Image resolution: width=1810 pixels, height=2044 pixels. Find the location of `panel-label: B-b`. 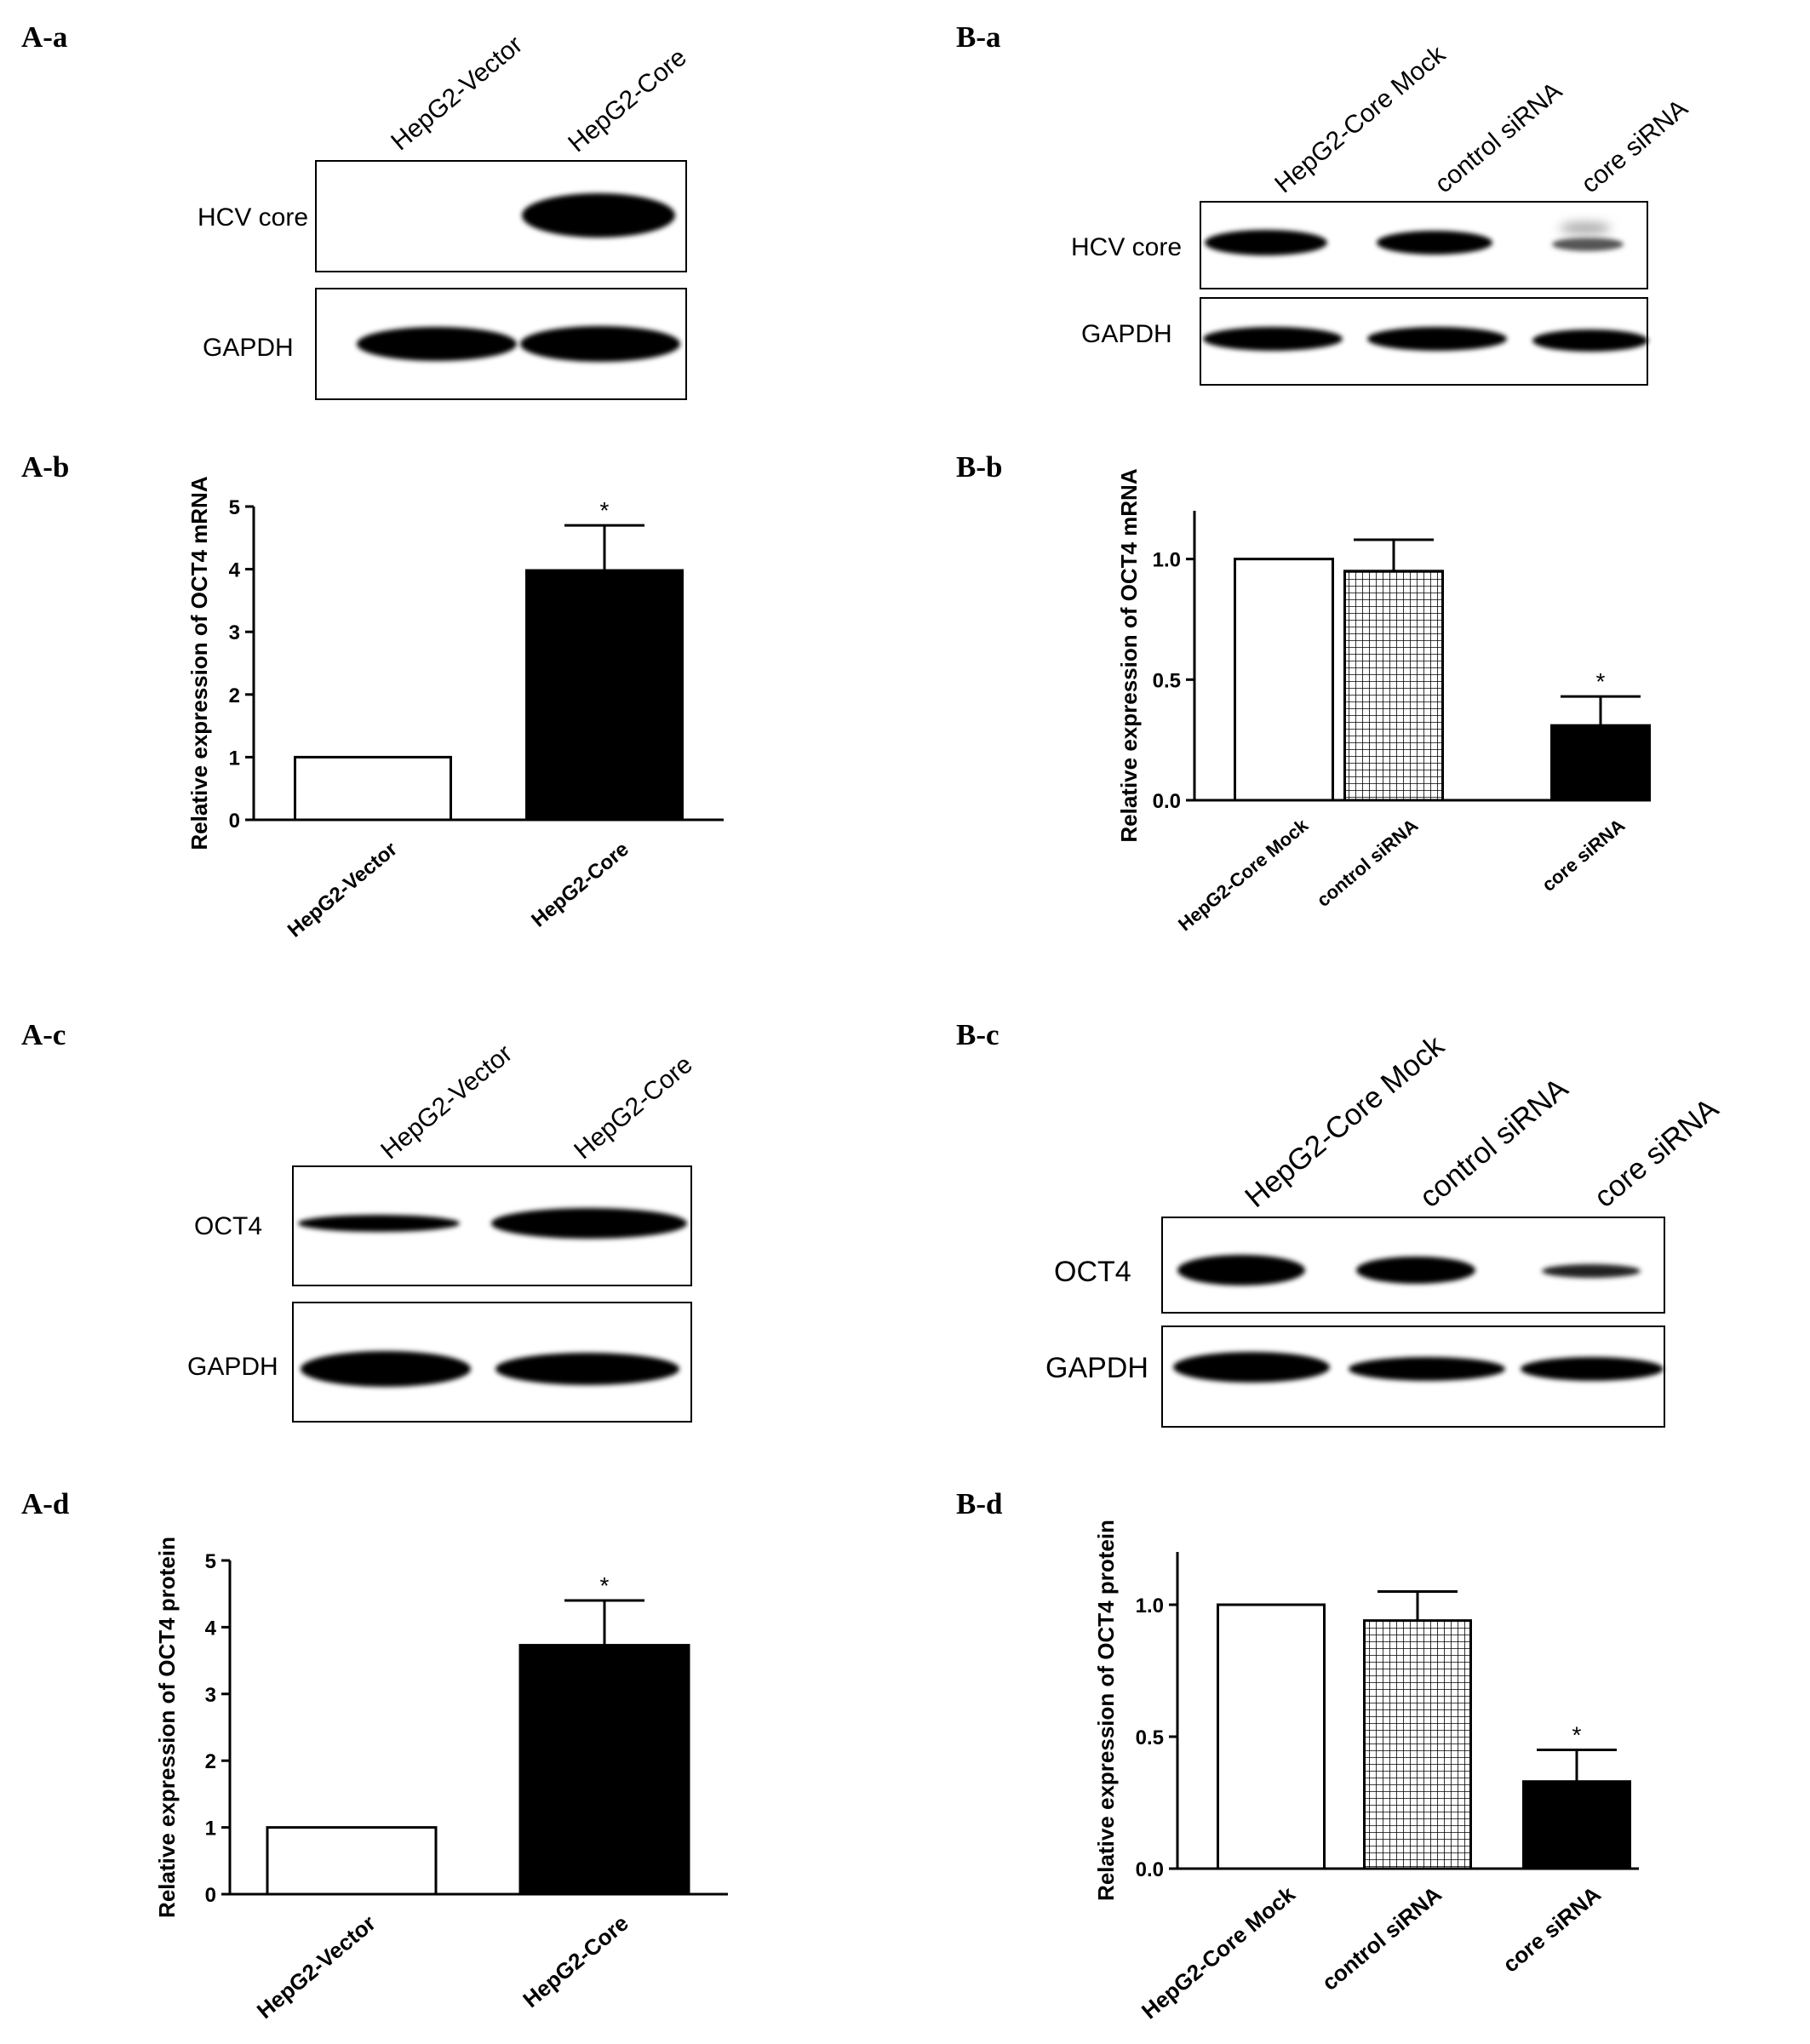

panel-label: B-b is located at coordinates (979, 467).